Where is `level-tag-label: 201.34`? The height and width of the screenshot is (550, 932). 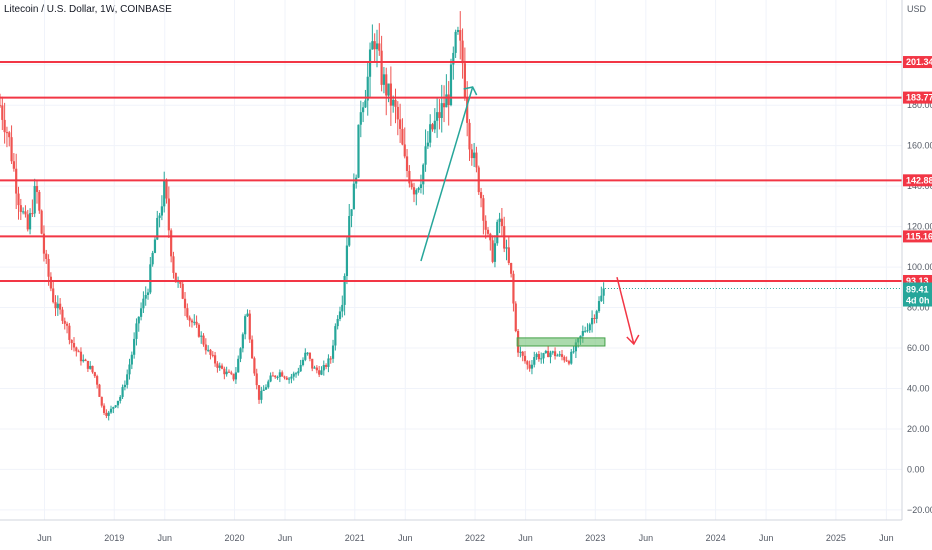 level-tag-label: 201.34 is located at coordinates (919, 62).